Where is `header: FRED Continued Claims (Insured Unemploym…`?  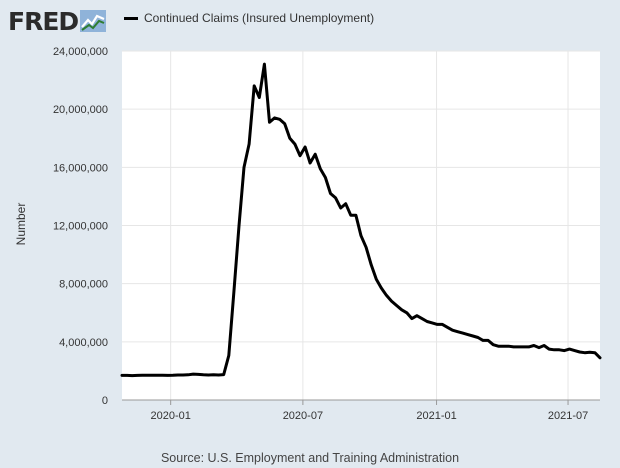 header: FRED Continued Claims (Insured Unemploym… is located at coordinates (310, 20).